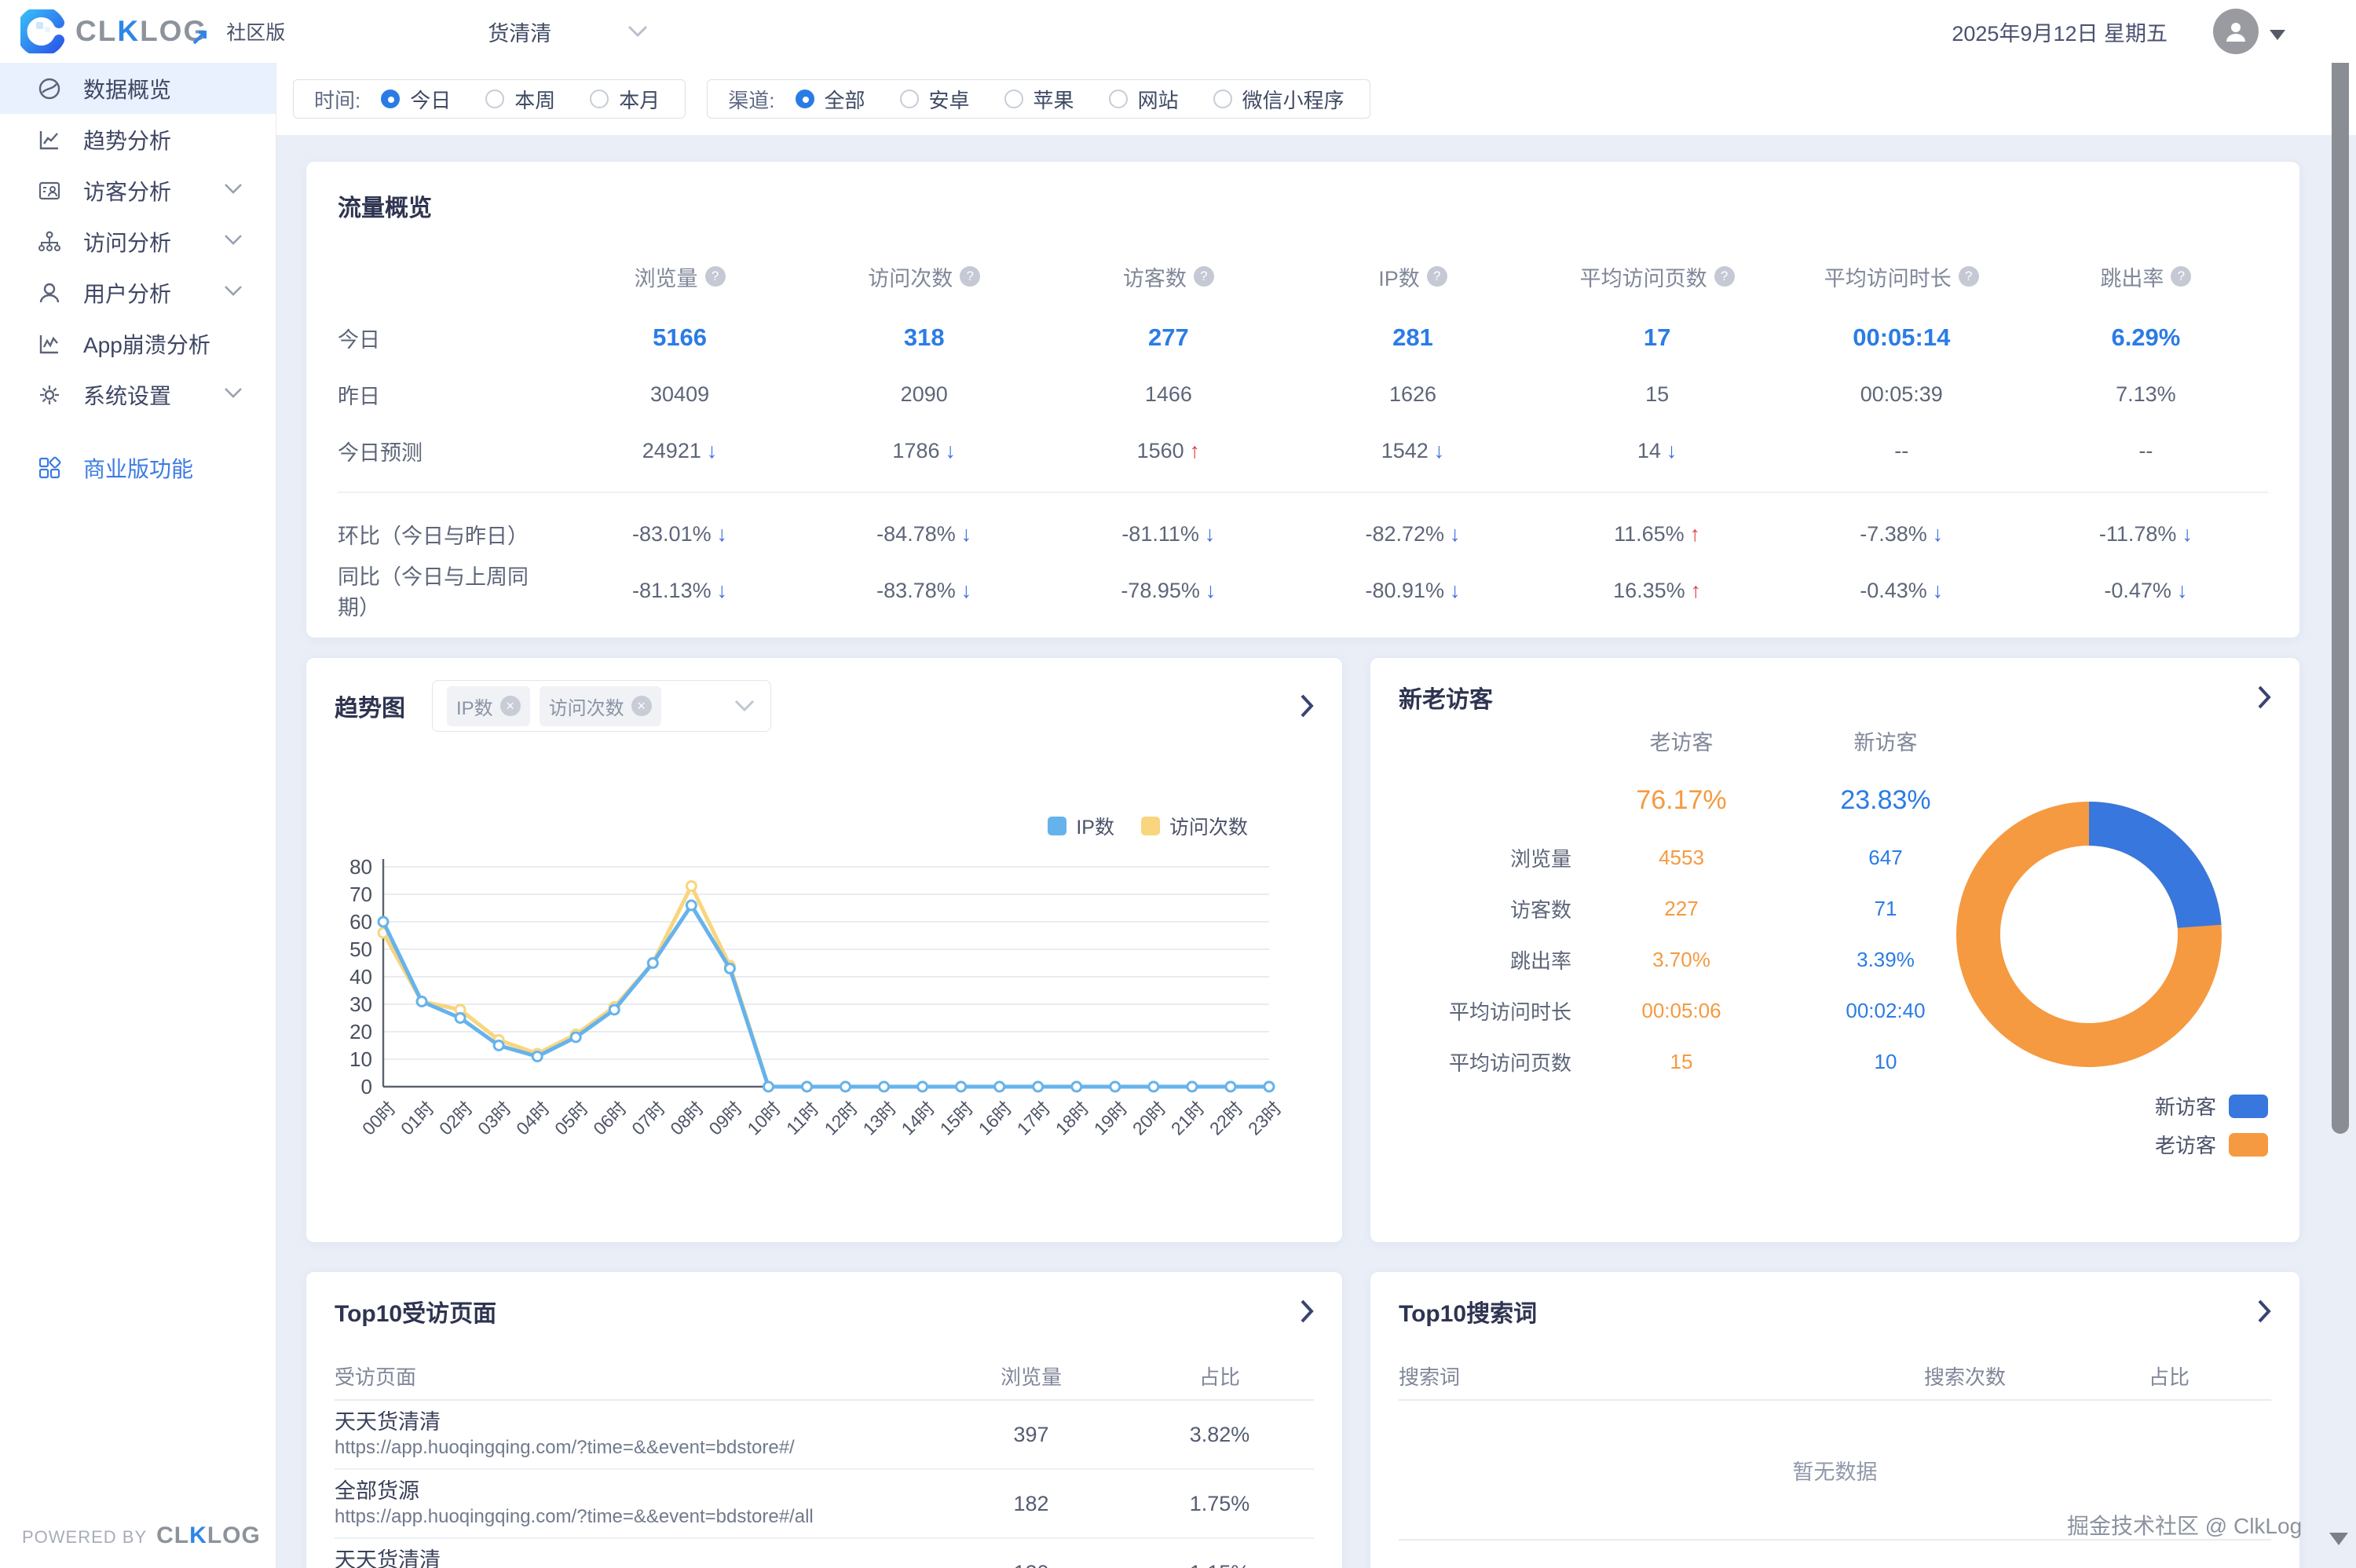  What do you see at coordinates (1412, 534) in the screenshot?
I see `traffic-cell: -82.72% ↓` at bounding box center [1412, 534].